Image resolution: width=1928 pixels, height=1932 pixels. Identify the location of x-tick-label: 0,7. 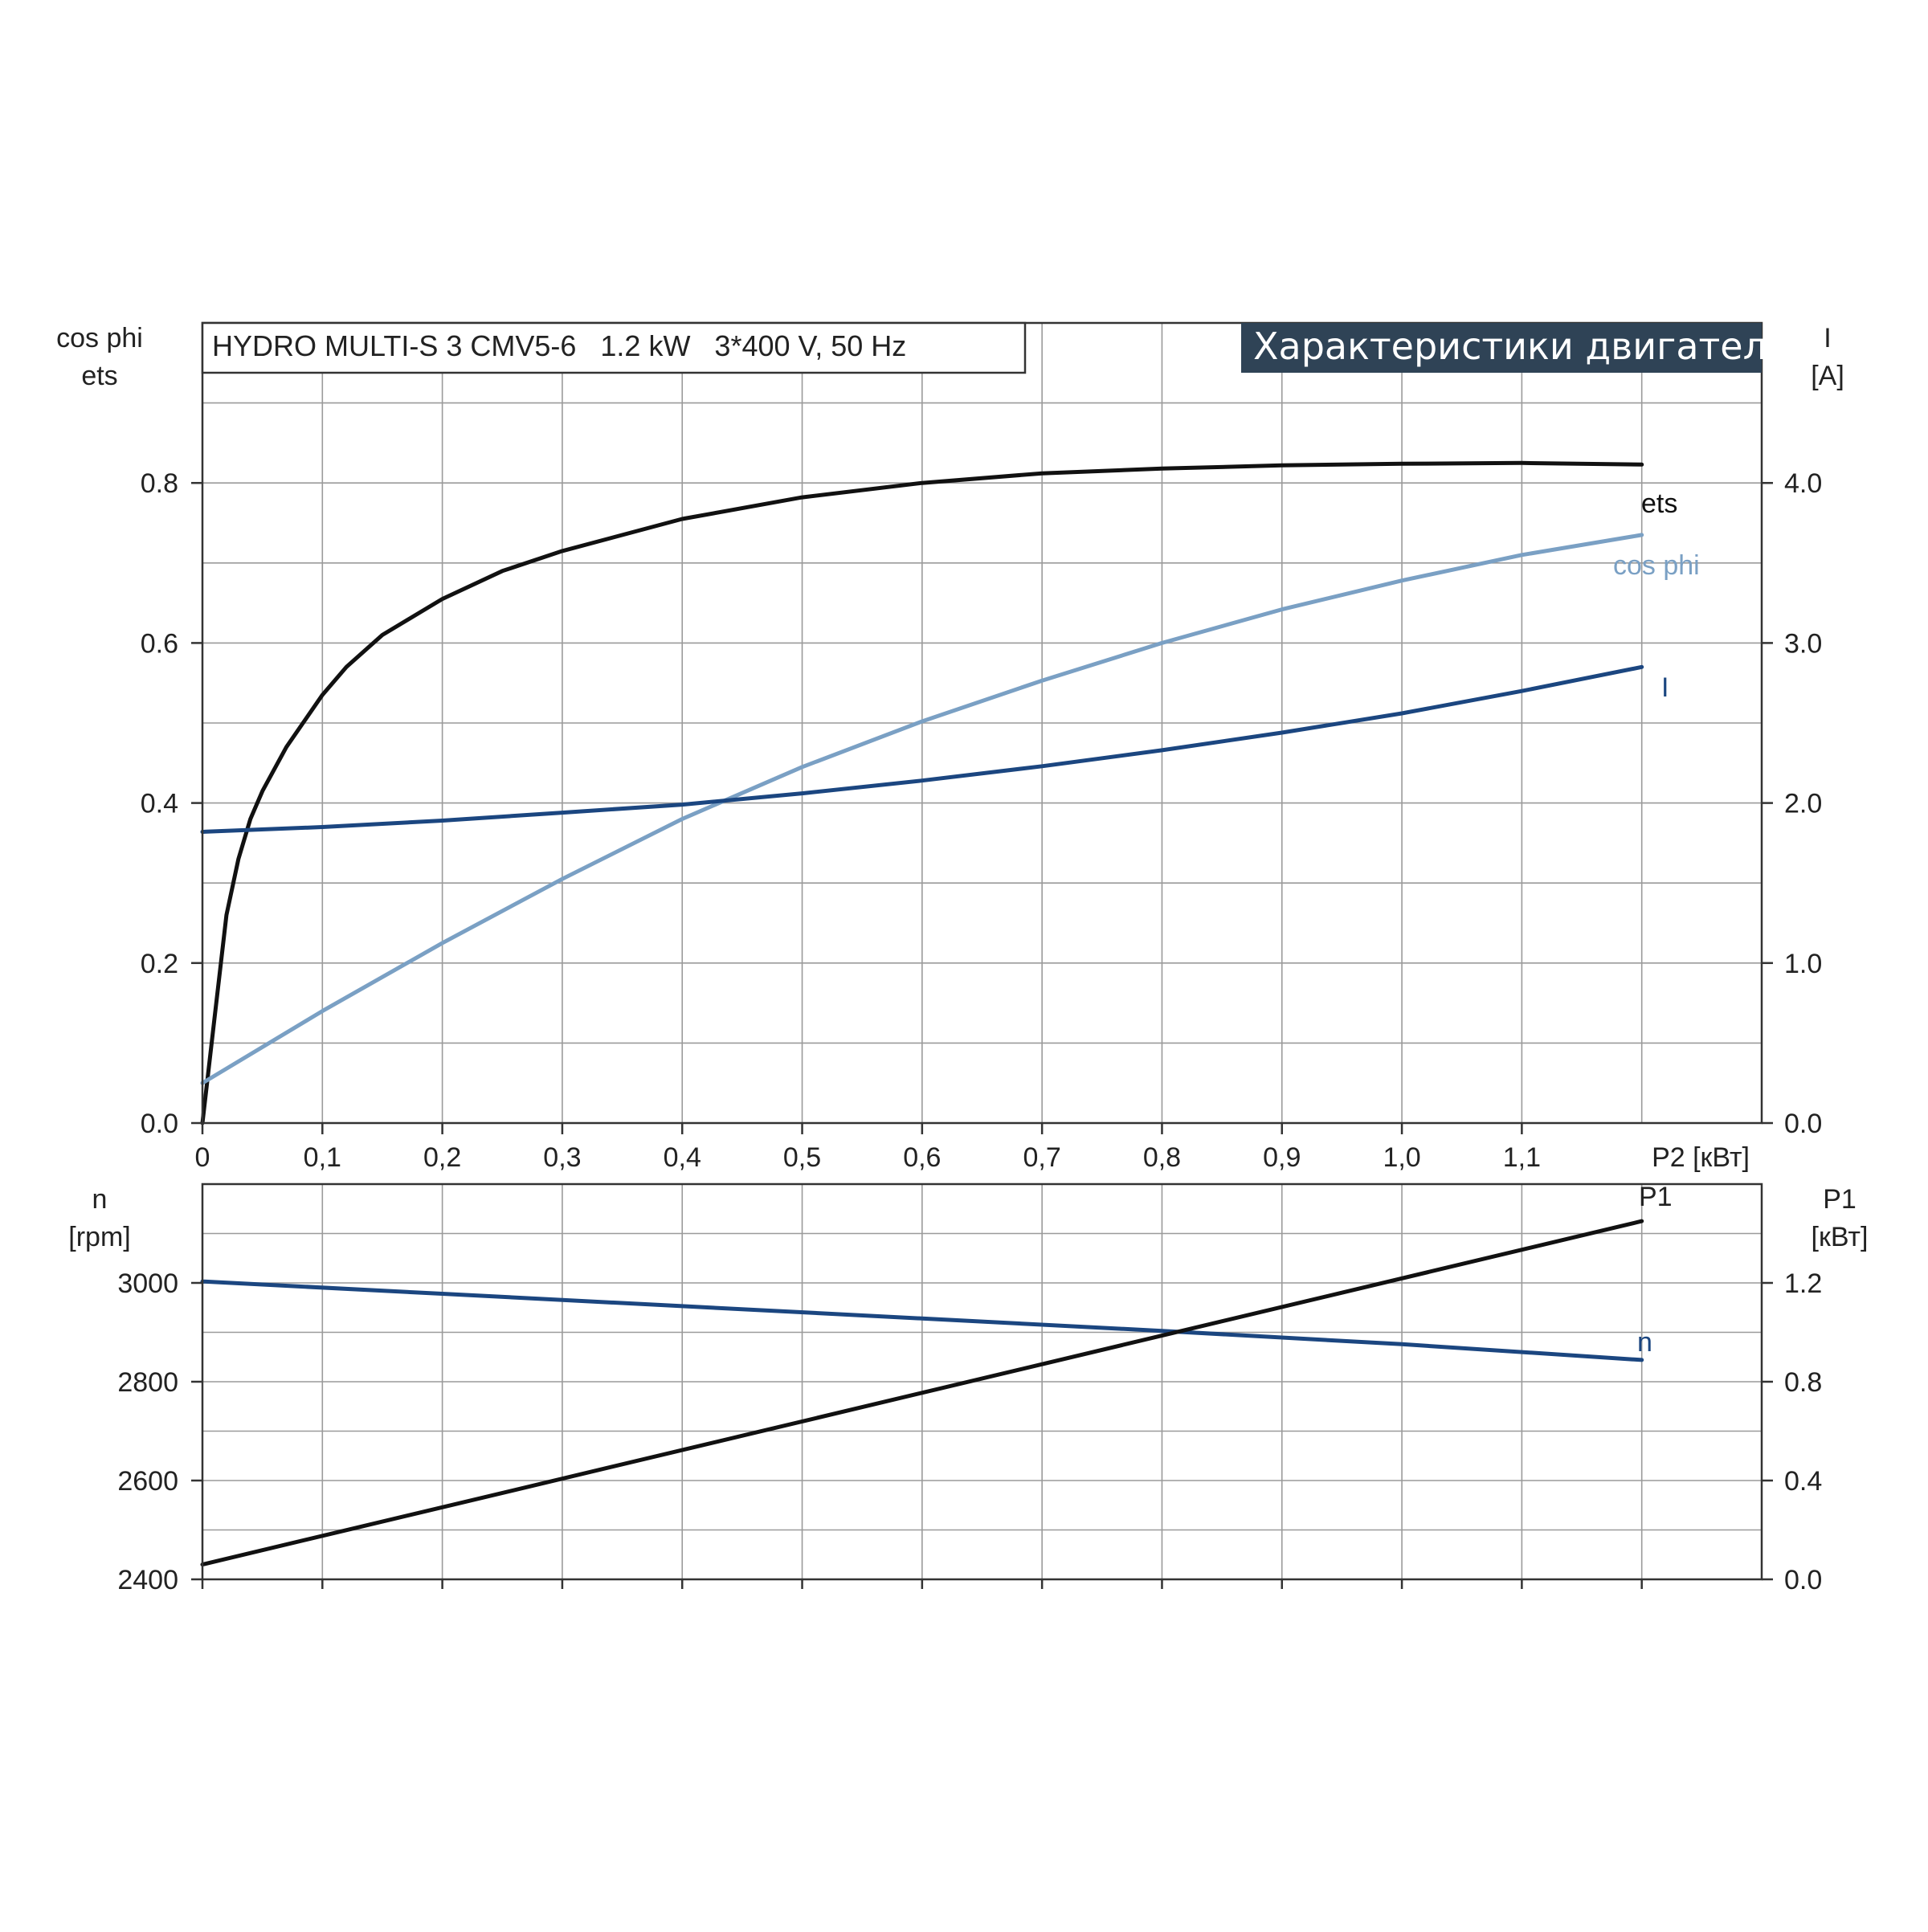
(1042, 1157).